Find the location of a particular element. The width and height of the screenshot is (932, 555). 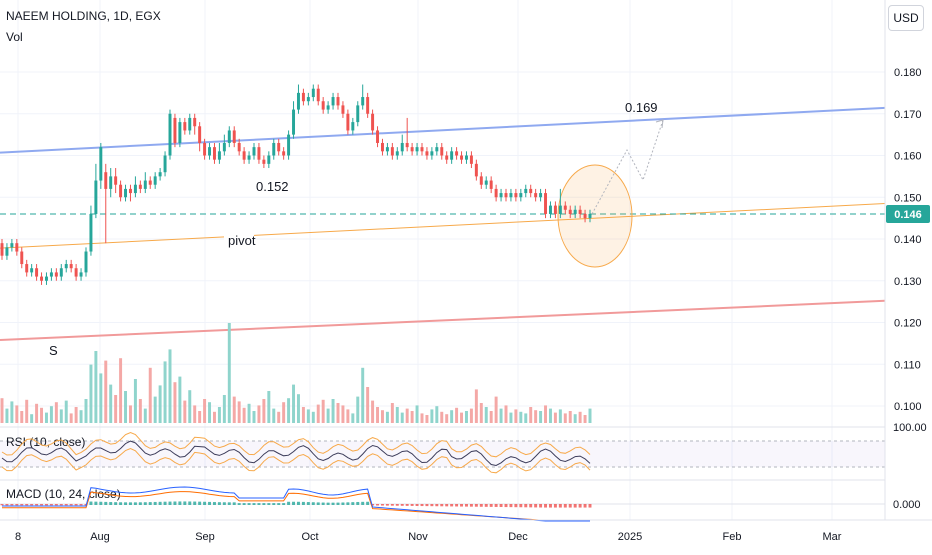

time-tick-label: Oct is located at coordinates (309, 537).